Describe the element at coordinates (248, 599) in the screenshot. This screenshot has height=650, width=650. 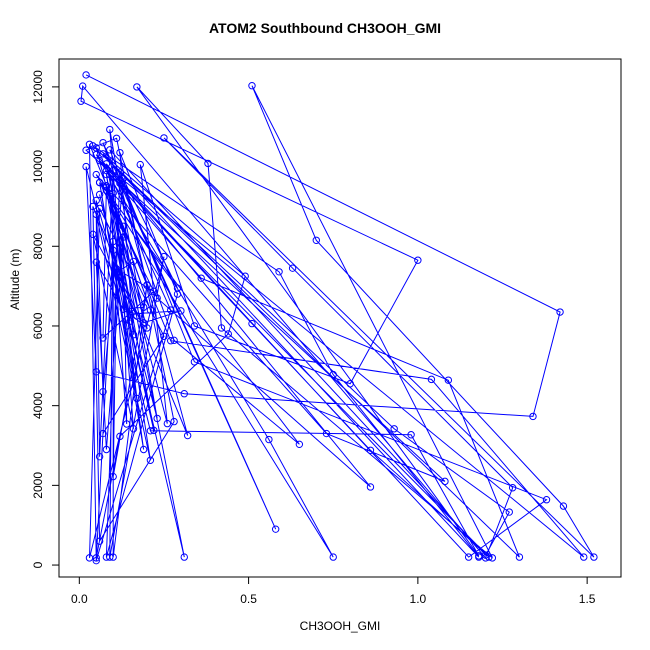
I see `x-tick-label: 0.5` at that location.